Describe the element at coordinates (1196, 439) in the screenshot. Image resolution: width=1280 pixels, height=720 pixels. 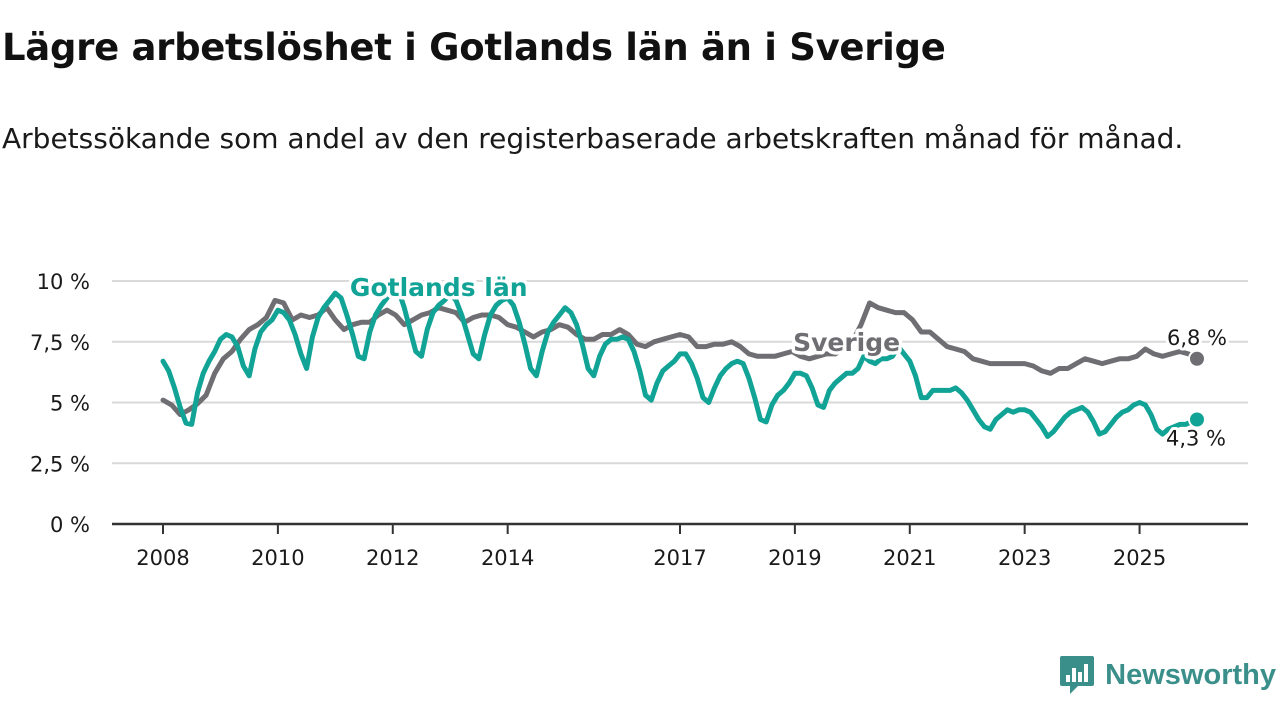
I see `end-value-label-gotlands-län: 4,3 %` at that location.